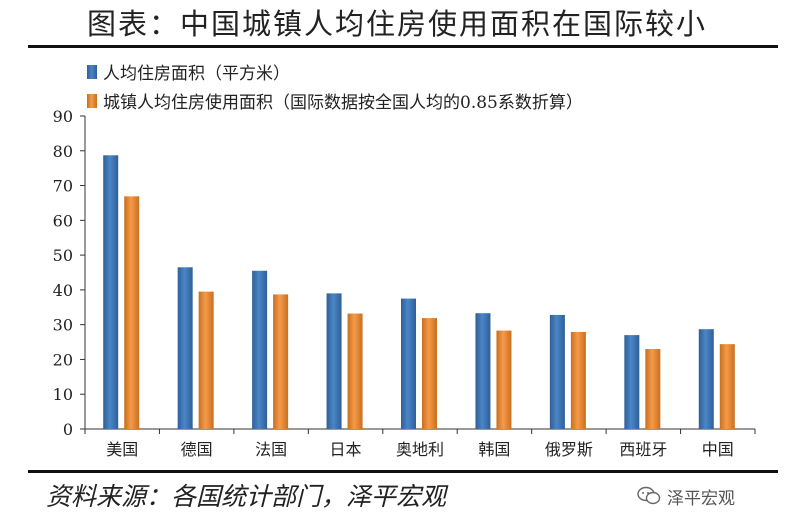 The height and width of the screenshot is (526, 794). I want to click on y-tick-label: 70, so click(63, 186).